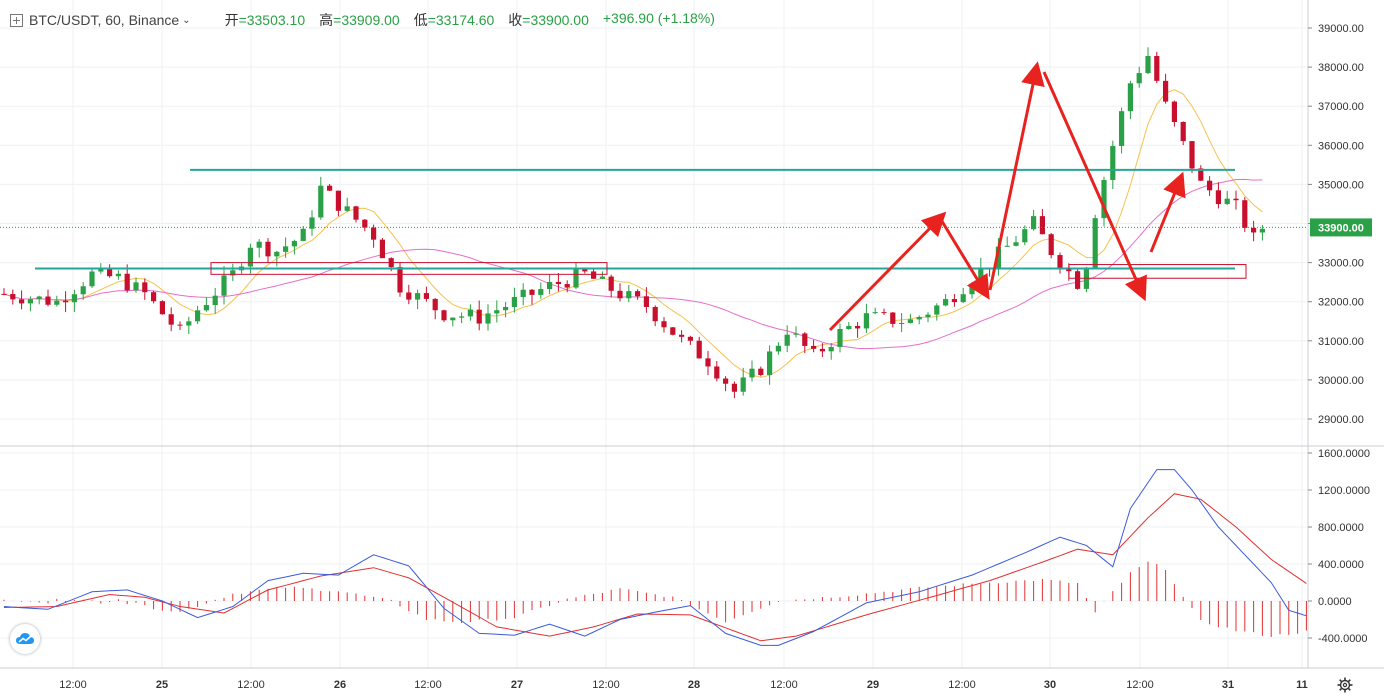 The width and height of the screenshot is (1384, 700). I want to click on consolidation-box, so click(409, 268).